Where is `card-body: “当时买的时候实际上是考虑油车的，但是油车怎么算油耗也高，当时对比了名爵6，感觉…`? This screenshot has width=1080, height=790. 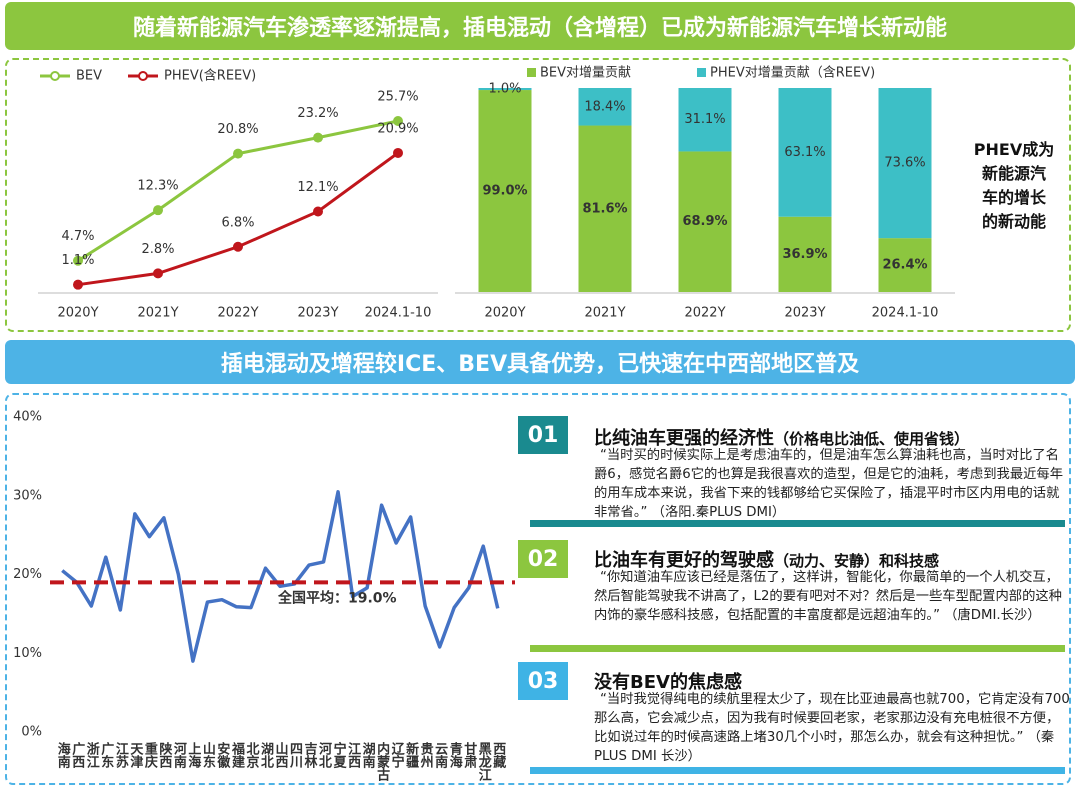 card-body: “当时买的时候实际上是考虑油车的，但是油车怎么算油耗也高，当时对比了名爵6，感觉… is located at coordinates (829, 484).